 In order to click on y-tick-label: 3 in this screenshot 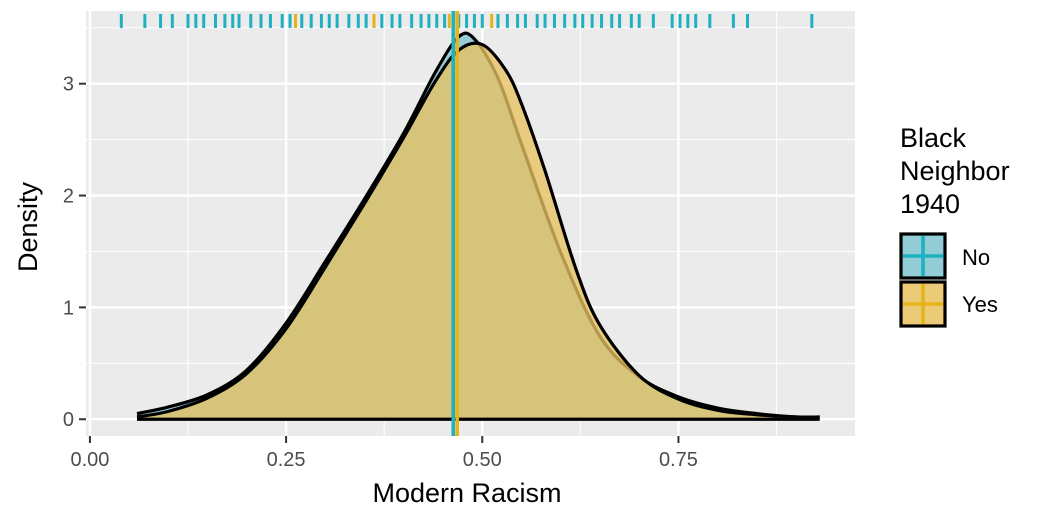, I will do `click(68, 85)`.